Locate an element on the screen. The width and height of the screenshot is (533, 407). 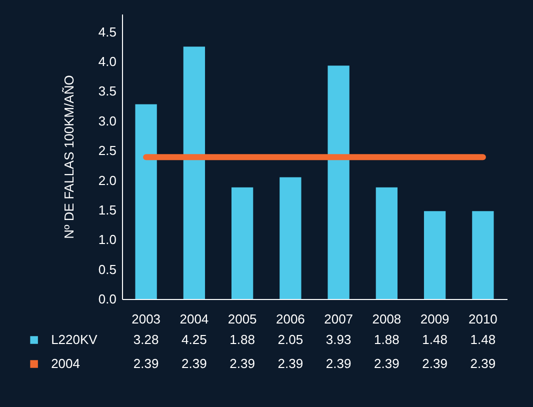
legend-label: 2004 is located at coordinates (65, 363).